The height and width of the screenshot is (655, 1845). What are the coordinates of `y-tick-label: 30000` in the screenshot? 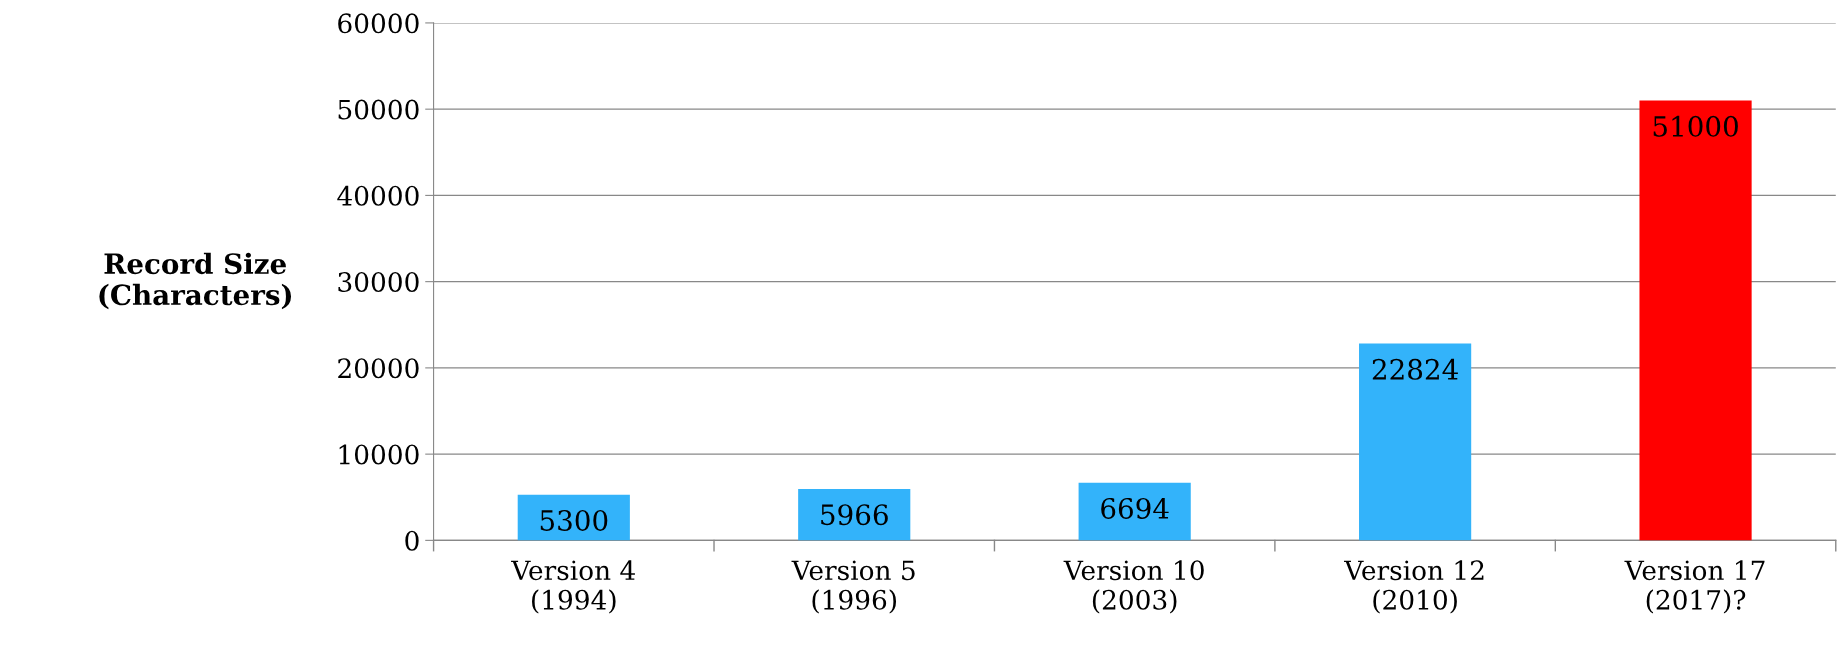 It's located at (378, 282).